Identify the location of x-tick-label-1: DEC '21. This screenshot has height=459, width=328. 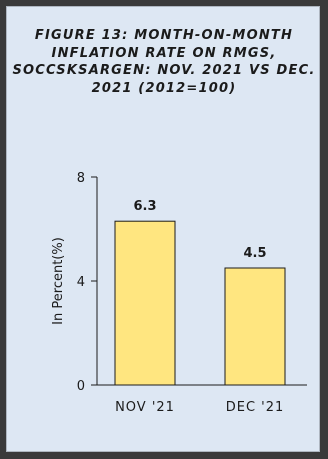
(255, 407).